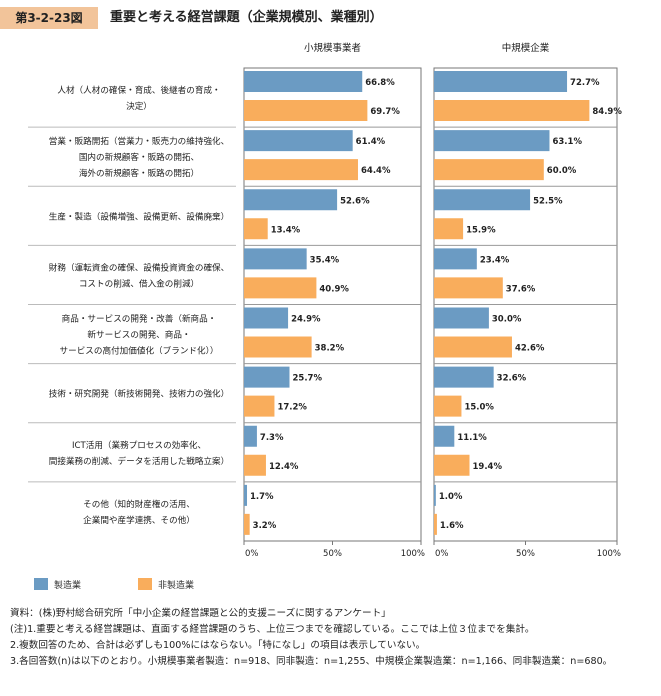  I want to click on legend-item-non-manufacturing: 非製造業, so click(166, 584).